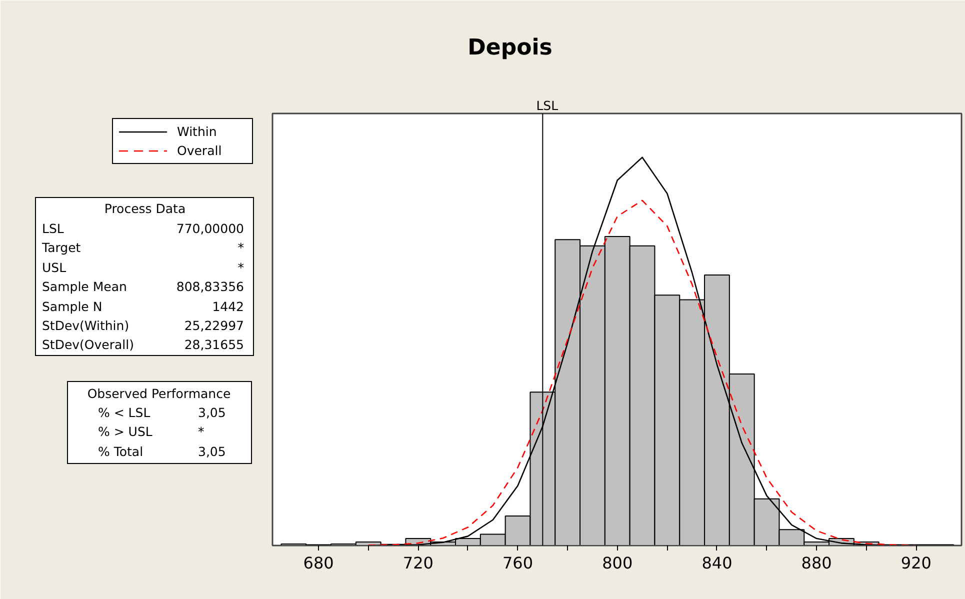  I want to click on legend-label: Within, so click(197, 131).